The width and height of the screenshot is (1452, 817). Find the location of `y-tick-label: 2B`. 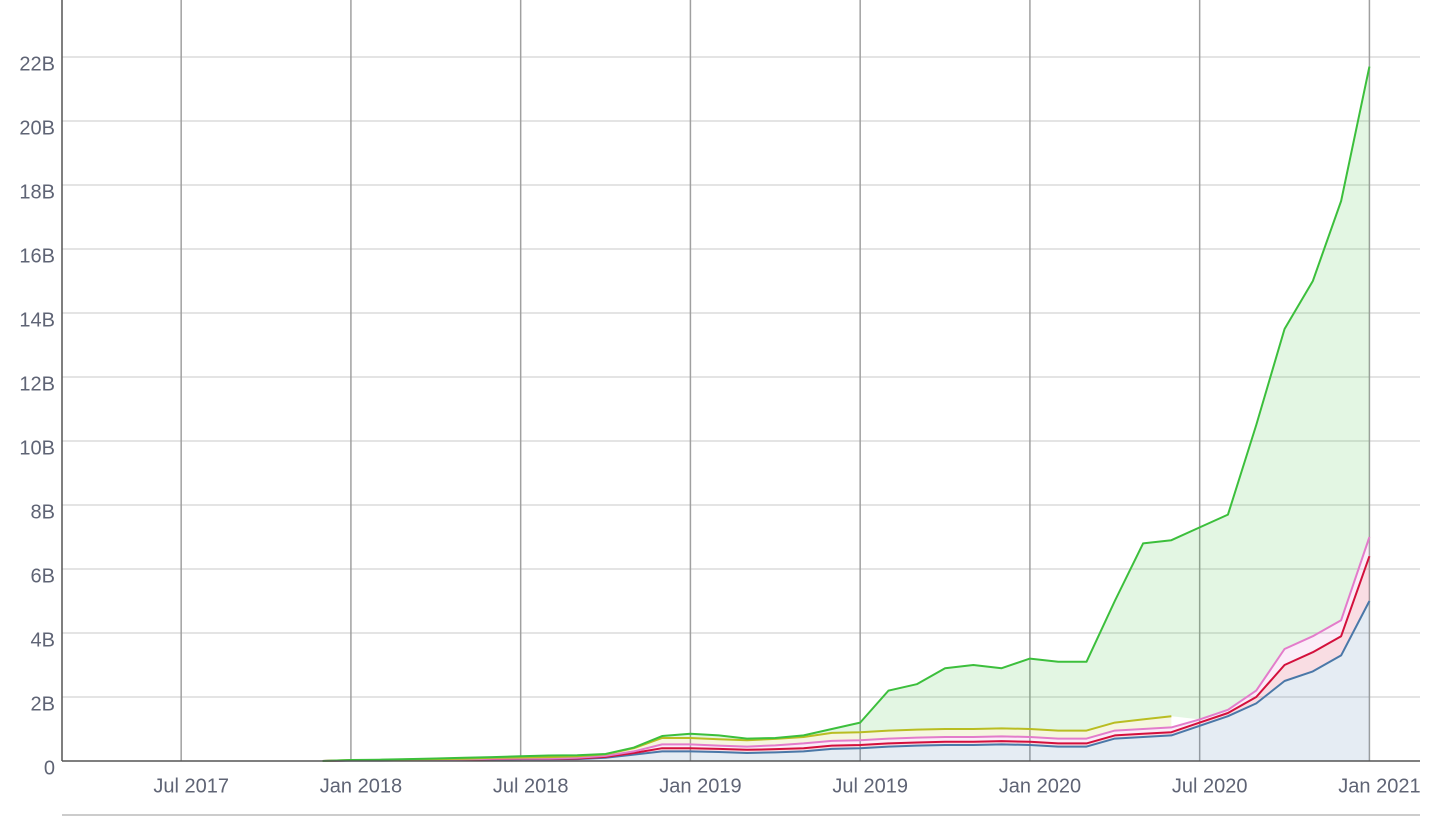

y-tick-label: 2B is located at coordinates (43, 704).